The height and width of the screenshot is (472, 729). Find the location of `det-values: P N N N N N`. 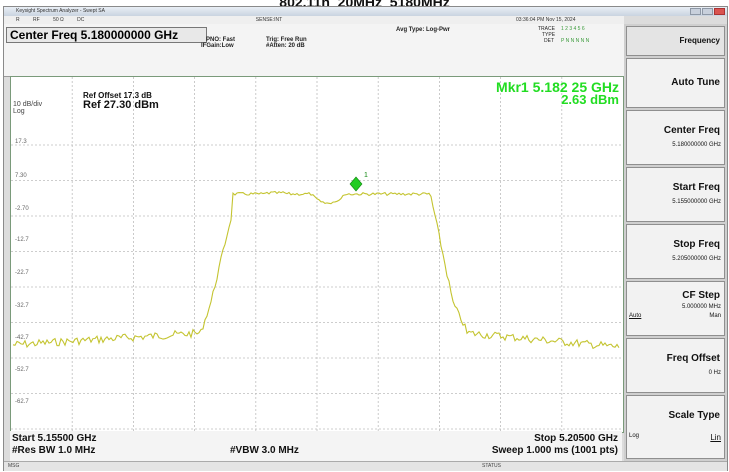

det-values: P N N N N N is located at coordinates (575, 41).